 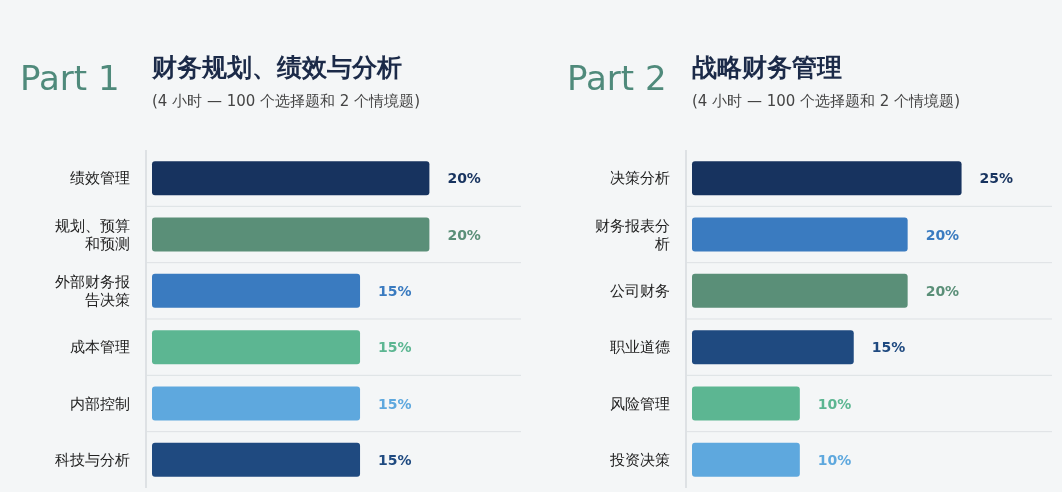 What do you see at coordinates (276, 67) in the screenshot?
I see `chart-title: 财务规划、绩效与分析` at bounding box center [276, 67].